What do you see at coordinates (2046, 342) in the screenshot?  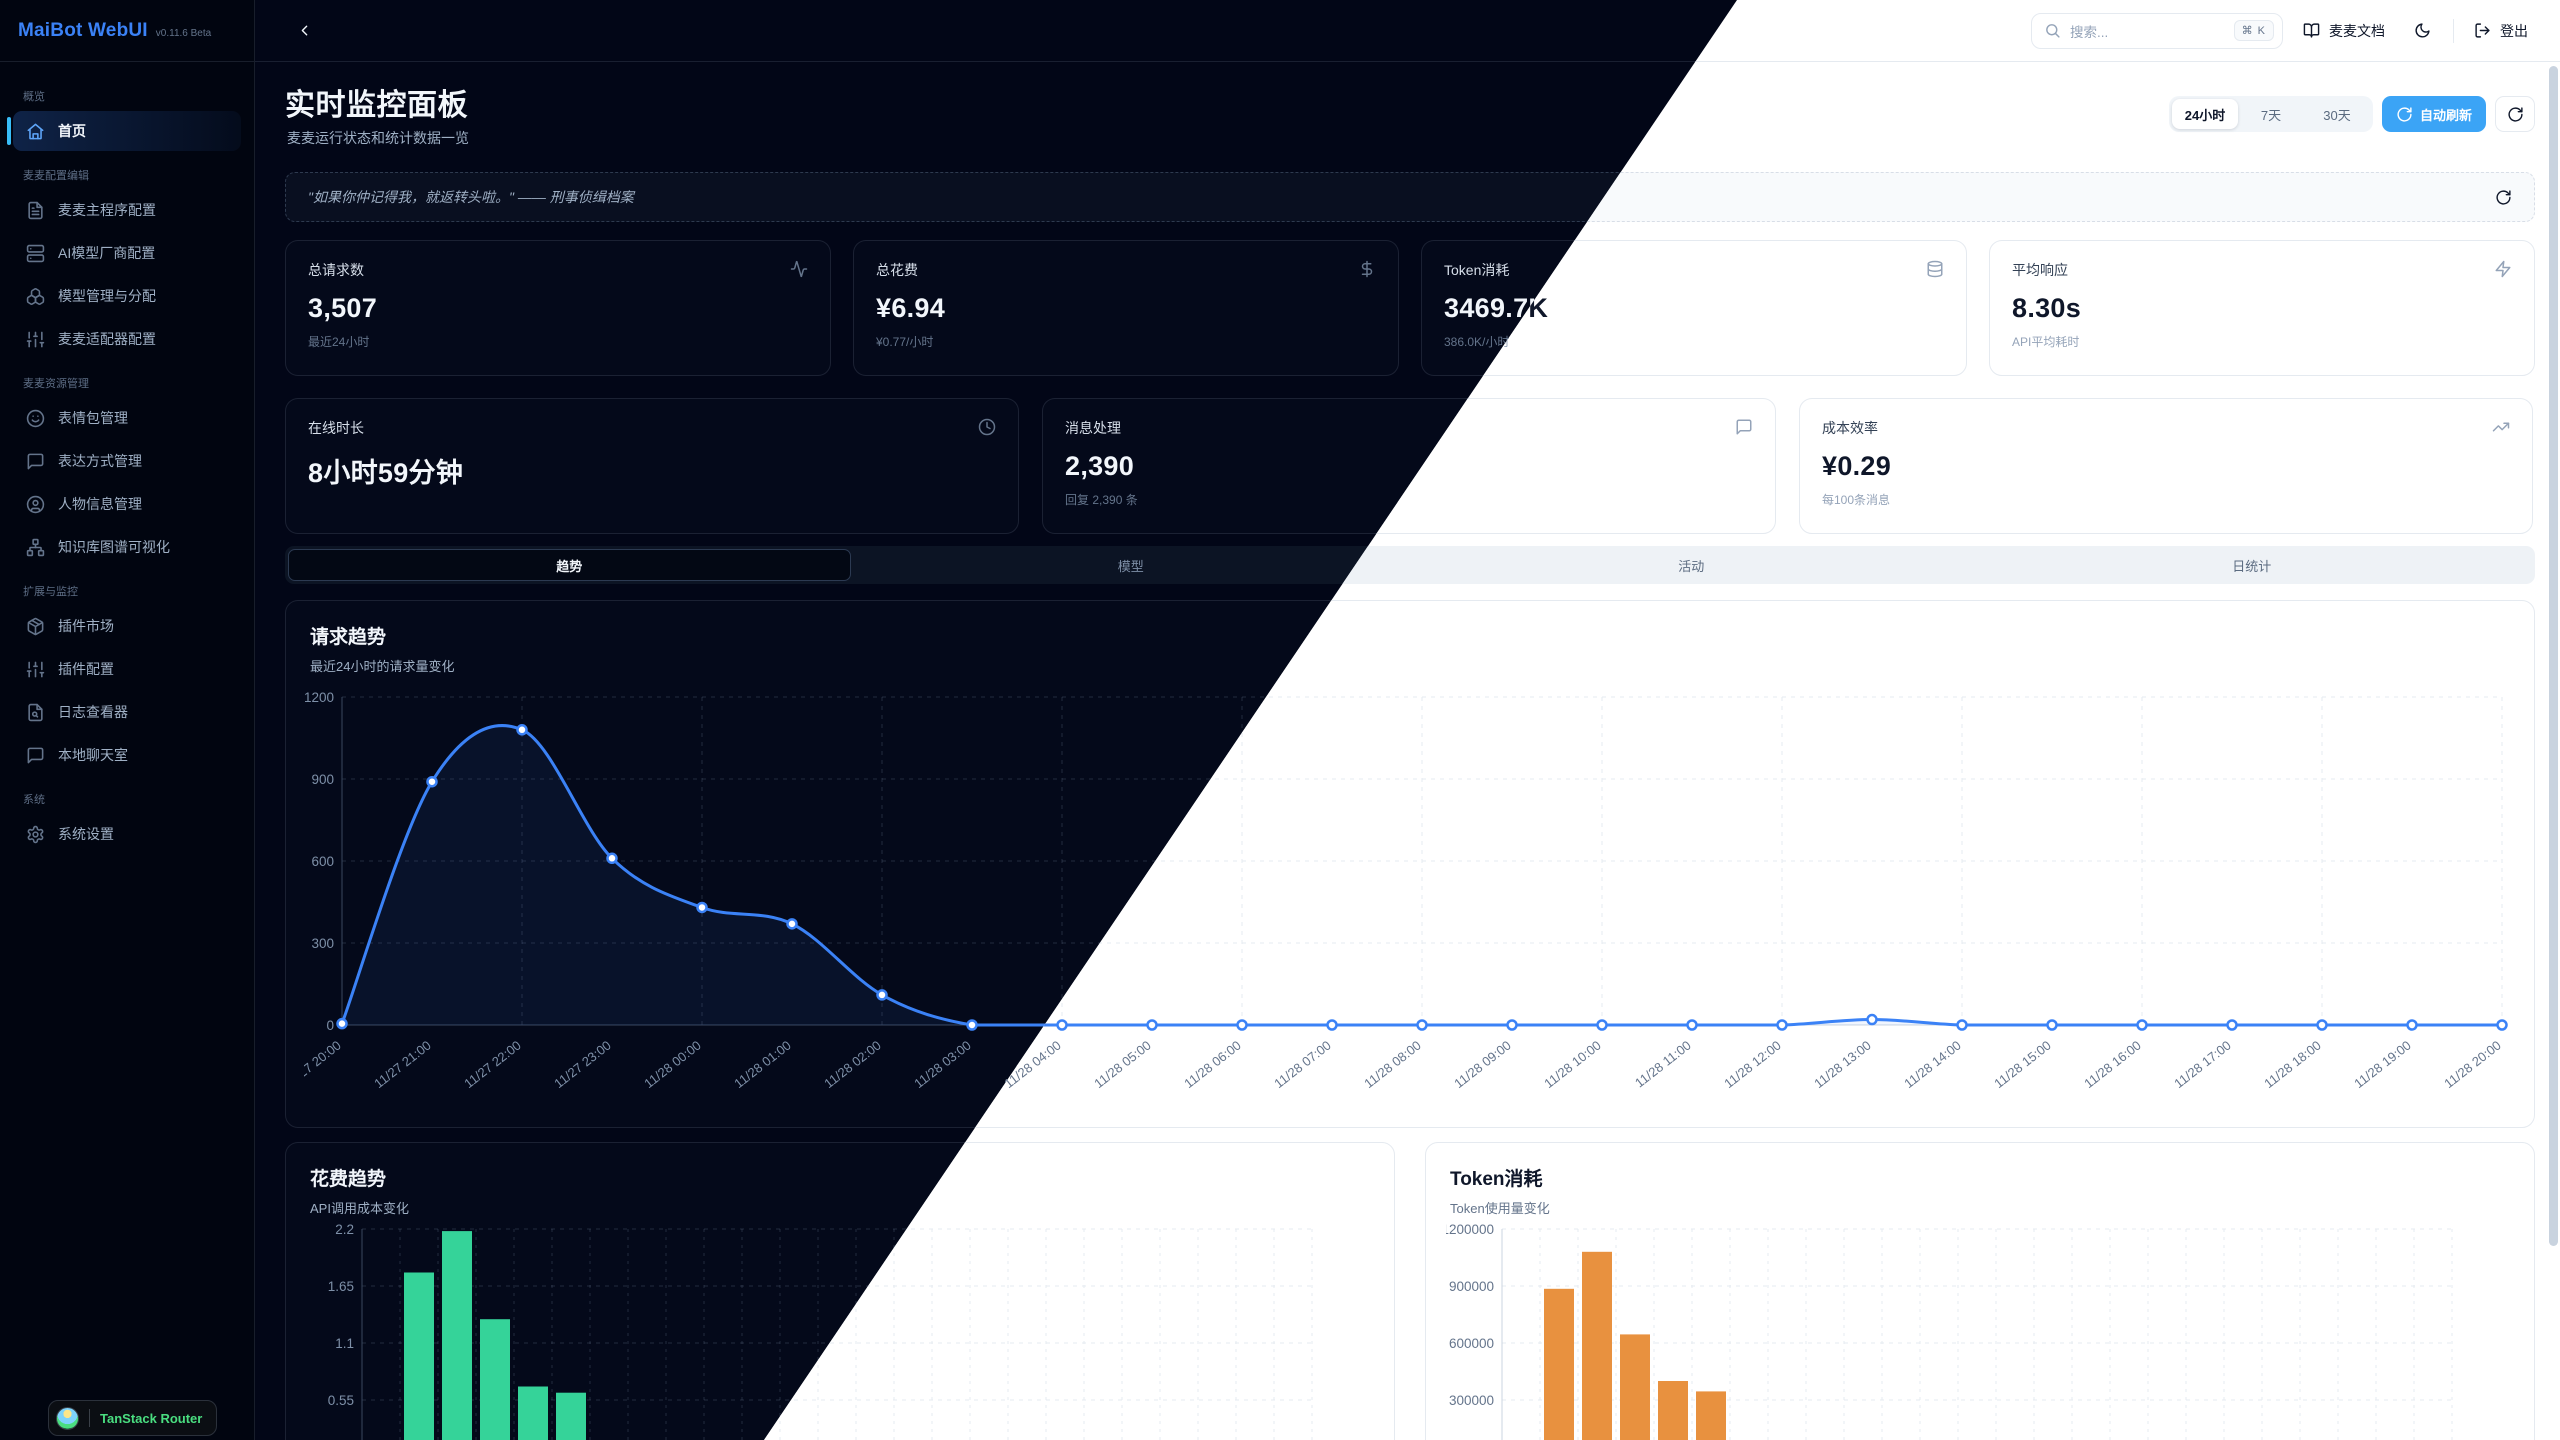 I see `stat-sub: API平均耗时` at bounding box center [2046, 342].